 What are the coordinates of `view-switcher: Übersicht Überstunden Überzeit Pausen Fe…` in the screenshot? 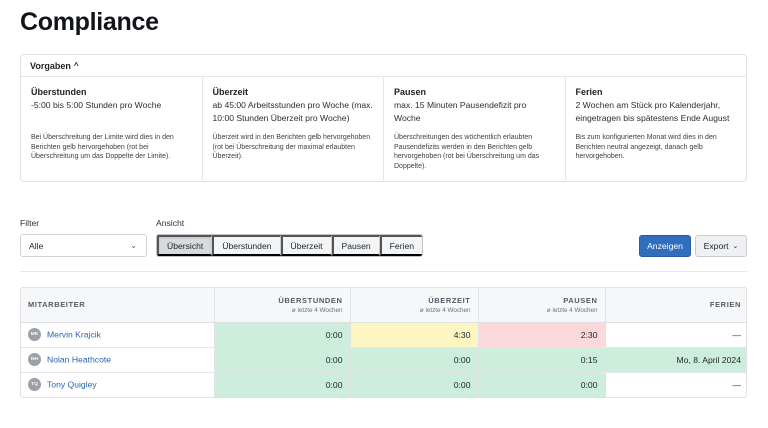 It's located at (290, 245).